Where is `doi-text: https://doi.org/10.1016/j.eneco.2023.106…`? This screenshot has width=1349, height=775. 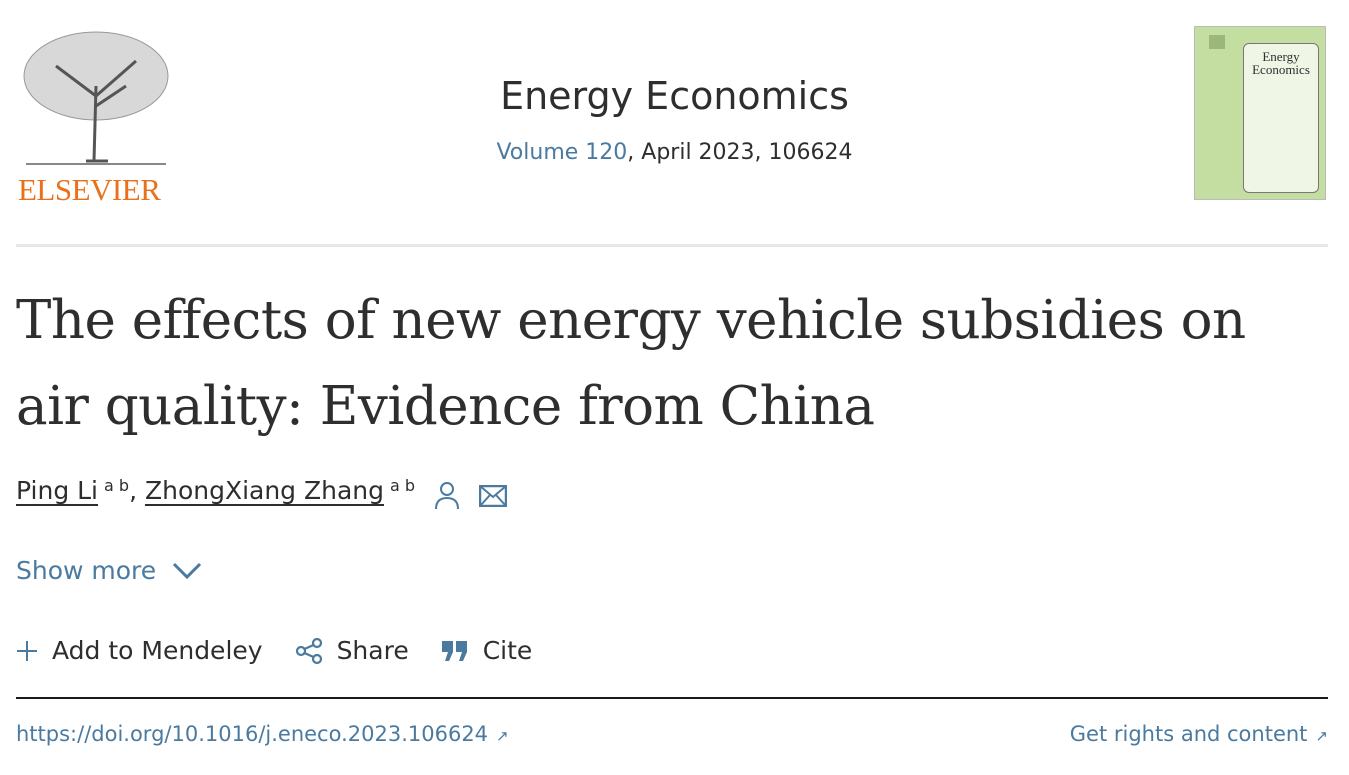 doi-text: https://doi.org/10.1016/j.eneco.2023.106… is located at coordinates (252, 734).